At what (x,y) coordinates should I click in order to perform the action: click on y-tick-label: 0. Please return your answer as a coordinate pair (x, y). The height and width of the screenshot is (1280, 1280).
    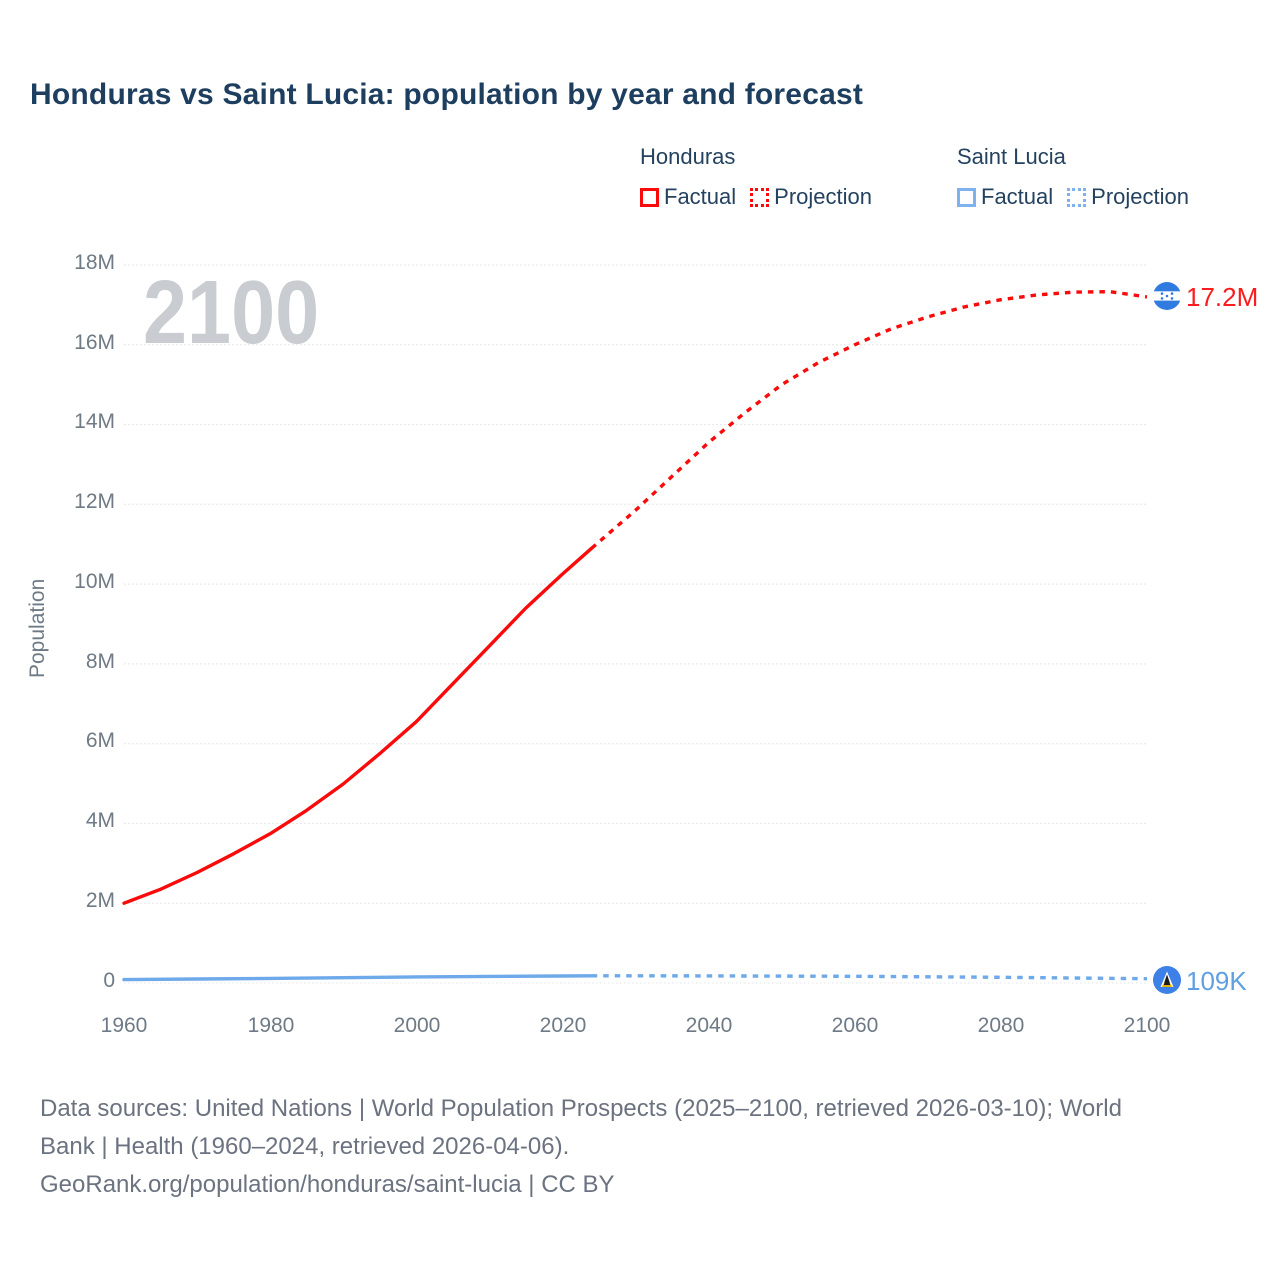
    Looking at the image, I should click on (109, 980).